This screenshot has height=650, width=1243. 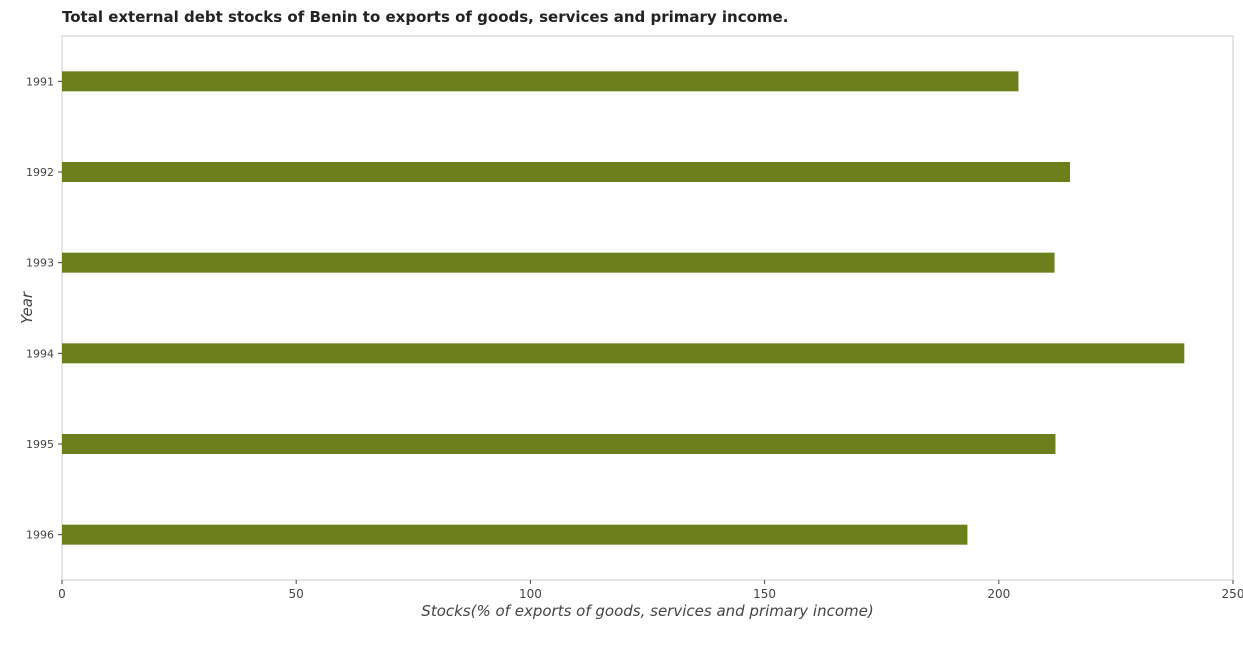 I want to click on bar-1995, so click(x=559, y=444).